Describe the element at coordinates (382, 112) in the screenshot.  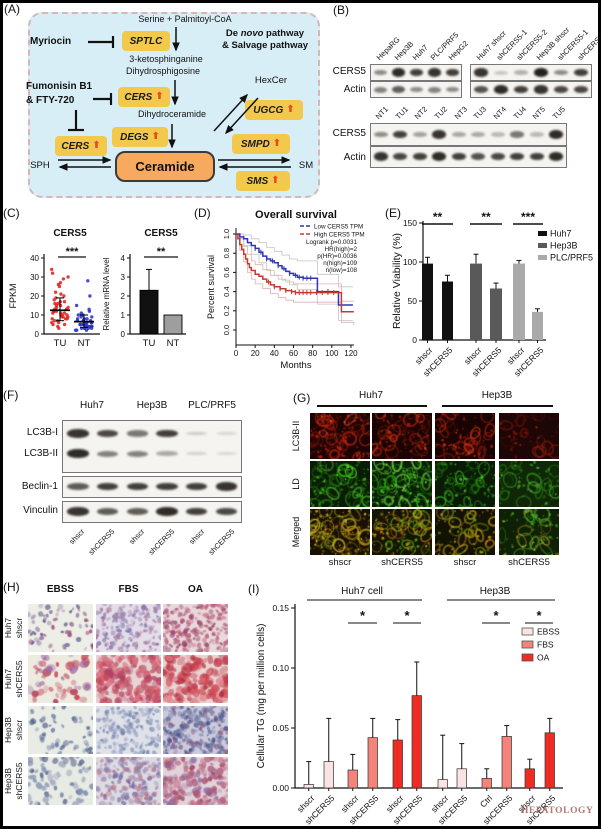
I see `lane-label: NT1` at that location.